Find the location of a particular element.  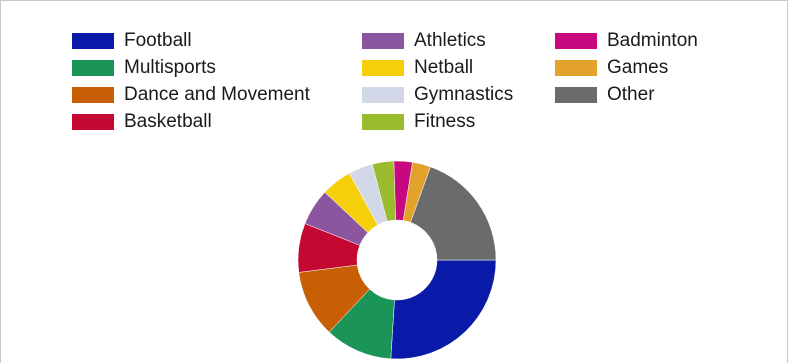

legend-item-fitness: Fitness is located at coordinates (418, 122).